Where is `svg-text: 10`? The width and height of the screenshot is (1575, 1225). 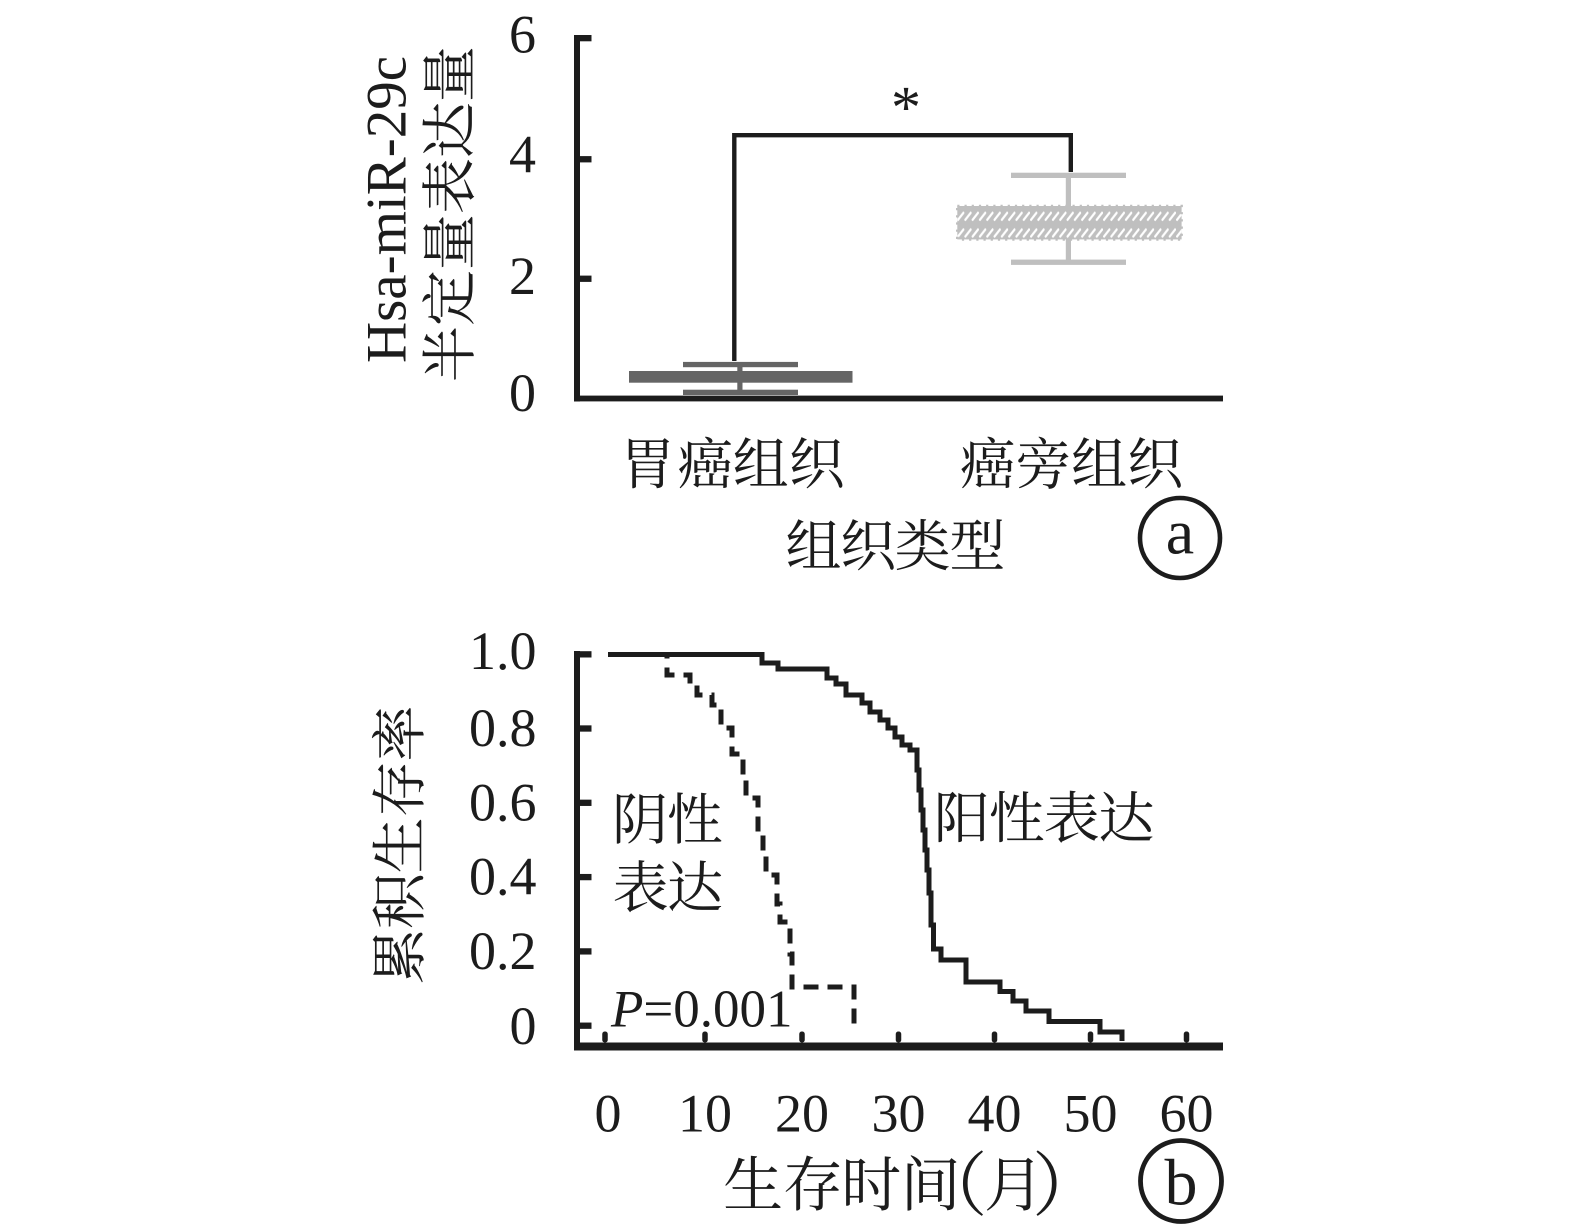 svg-text: 10 is located at coordinates (705, 1113).